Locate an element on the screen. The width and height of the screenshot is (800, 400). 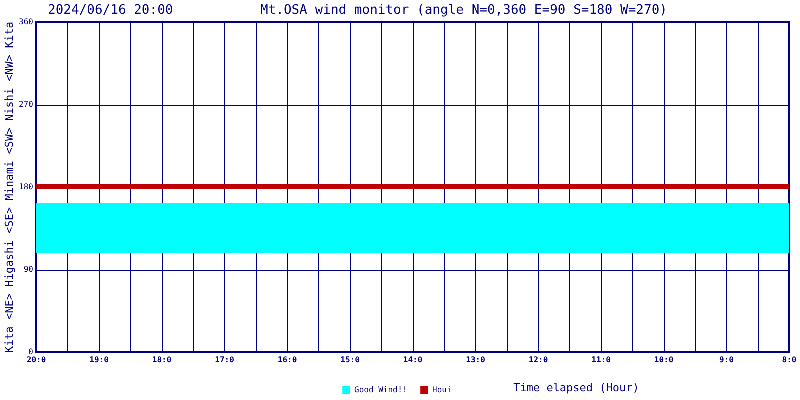
x-tick-label: 8:0 is located at coordinates (789, 360).